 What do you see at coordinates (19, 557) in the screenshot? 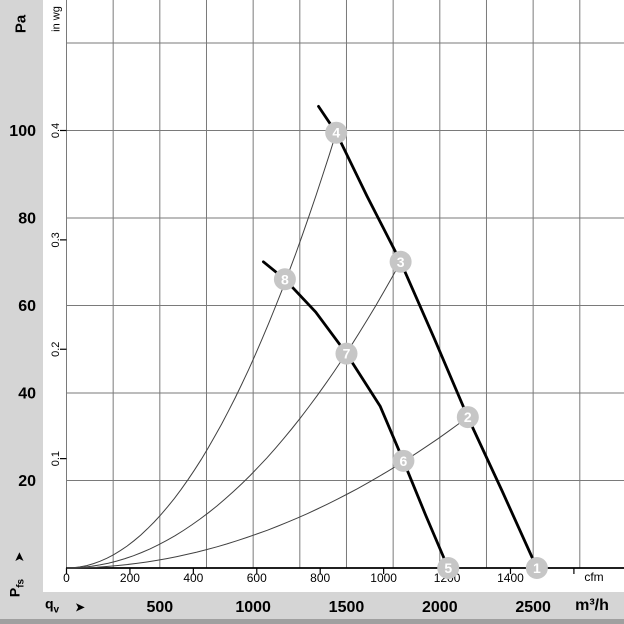
I see `pfs-axis-arrow-icon: ➤` at bounding box center [19, 557].